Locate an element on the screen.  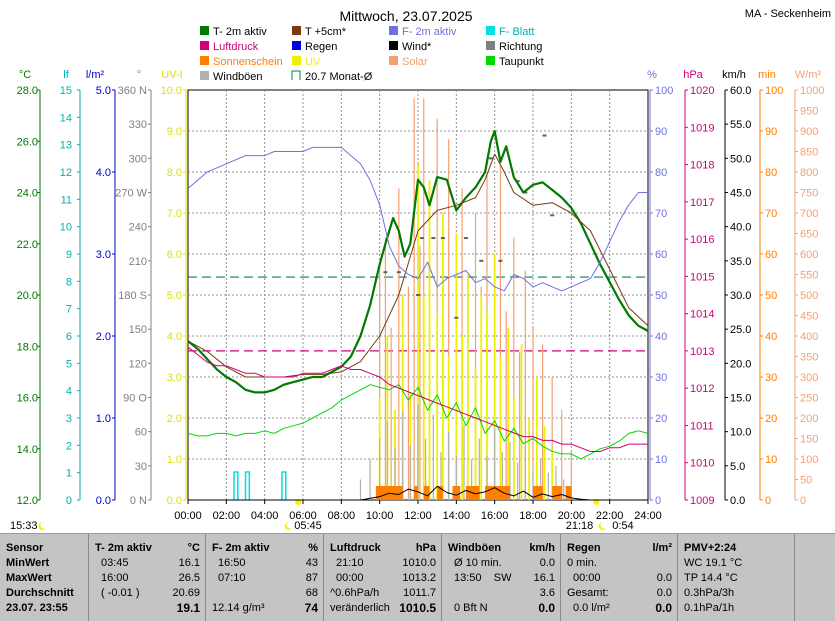
gusts-avg-label: Ø 10 min. is located at coordinates (478, 563).